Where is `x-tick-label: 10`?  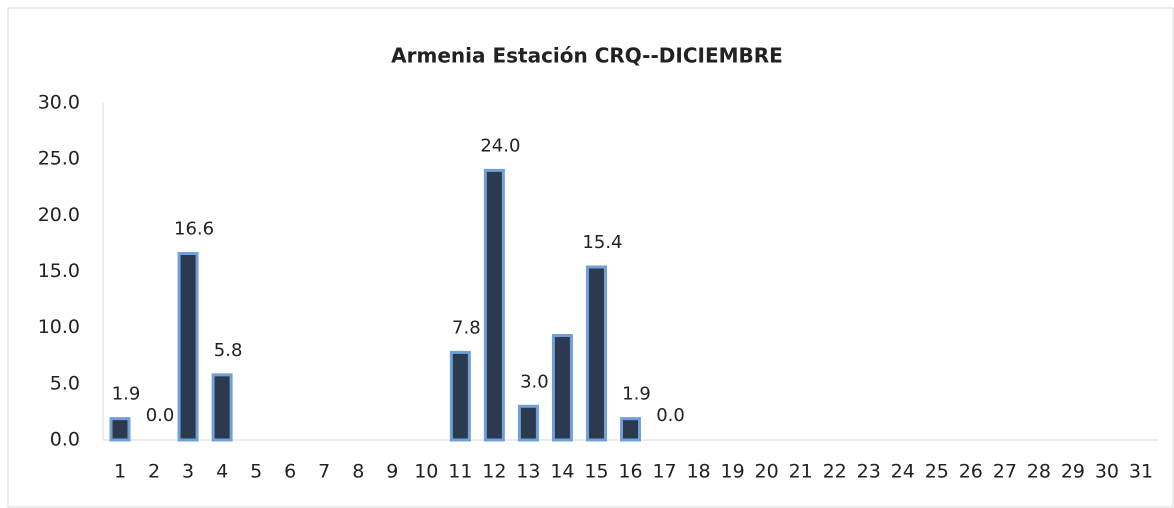 x-tick-label: 10 is located at coordinates (426, 472).